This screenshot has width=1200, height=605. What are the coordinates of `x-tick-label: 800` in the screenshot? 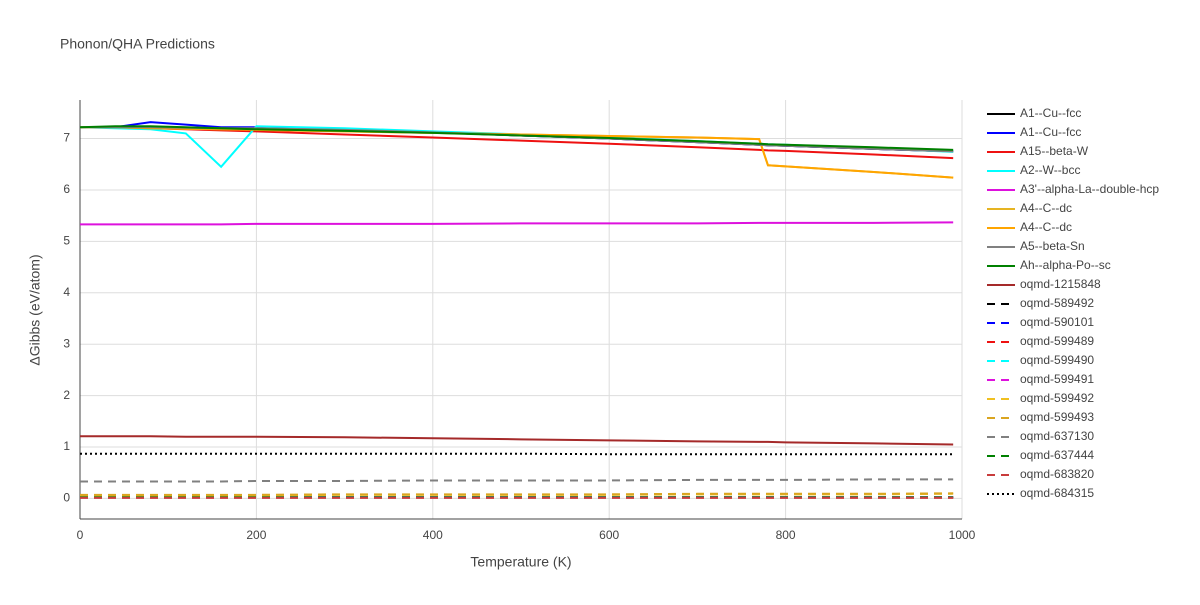 It's located at (786, 535).